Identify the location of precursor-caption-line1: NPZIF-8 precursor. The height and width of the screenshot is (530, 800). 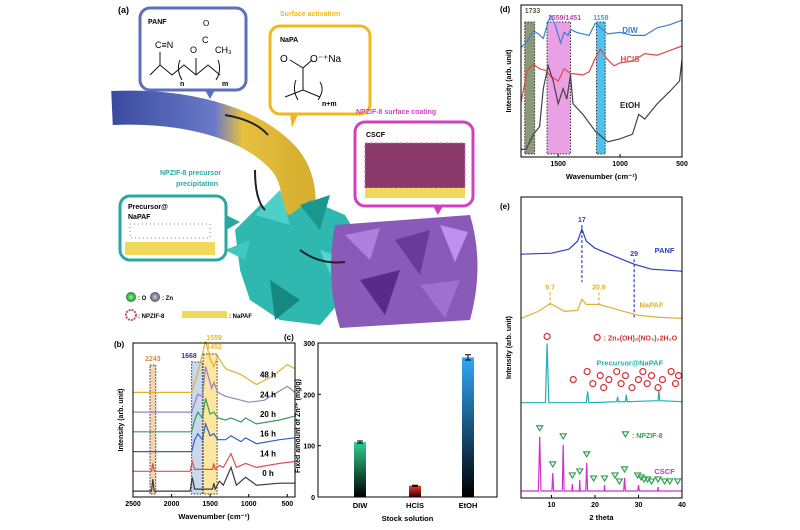
(190, 173).